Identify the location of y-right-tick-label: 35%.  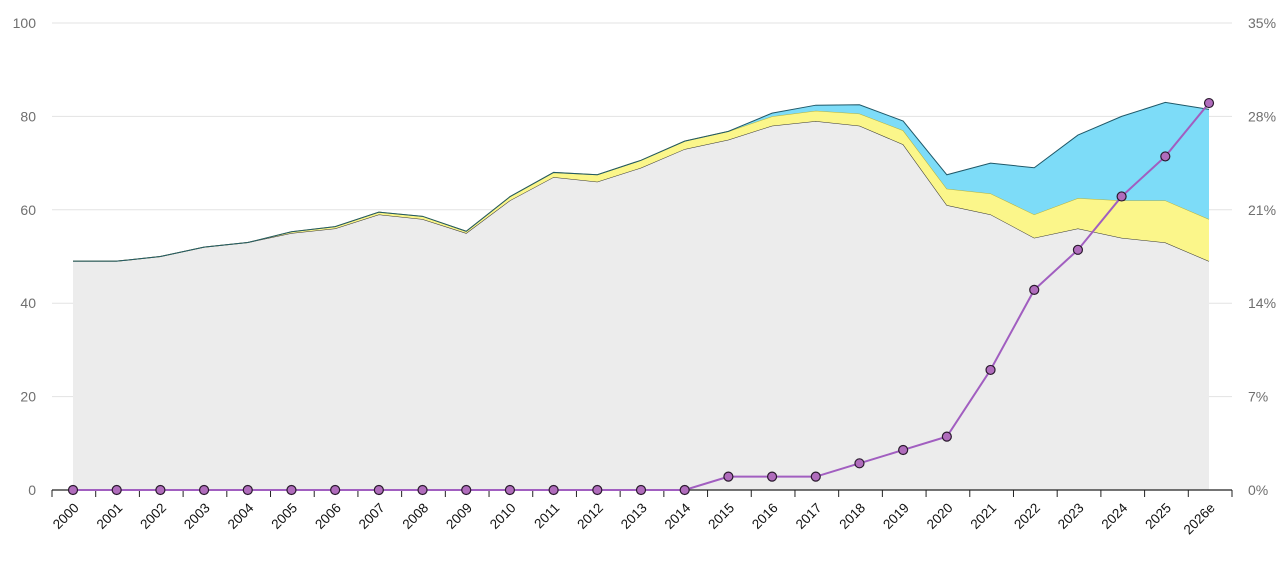
(1262, 23).